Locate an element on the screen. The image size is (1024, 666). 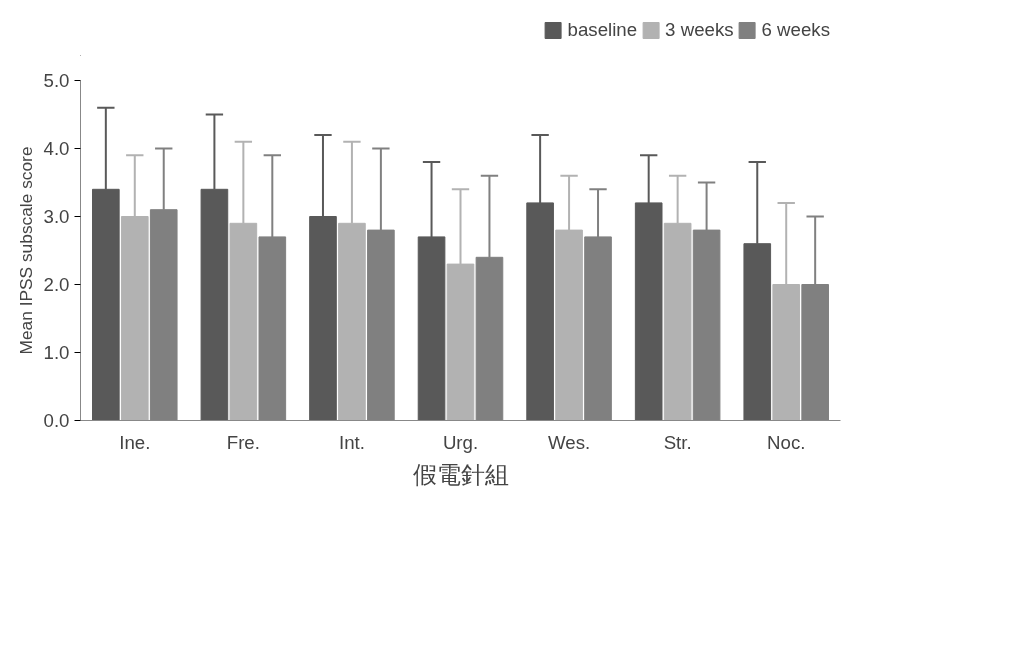
x-tick-label: Noc. is located at coordinates (786, 442).